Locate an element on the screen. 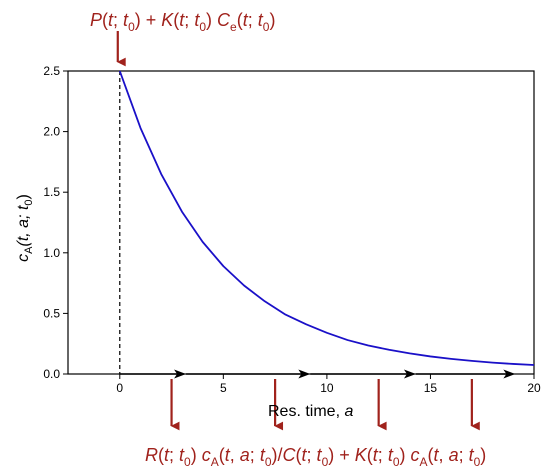 This screenshot has width=550, height=471. y-tick-label: 2.0 is located at coordinates (51, 132).